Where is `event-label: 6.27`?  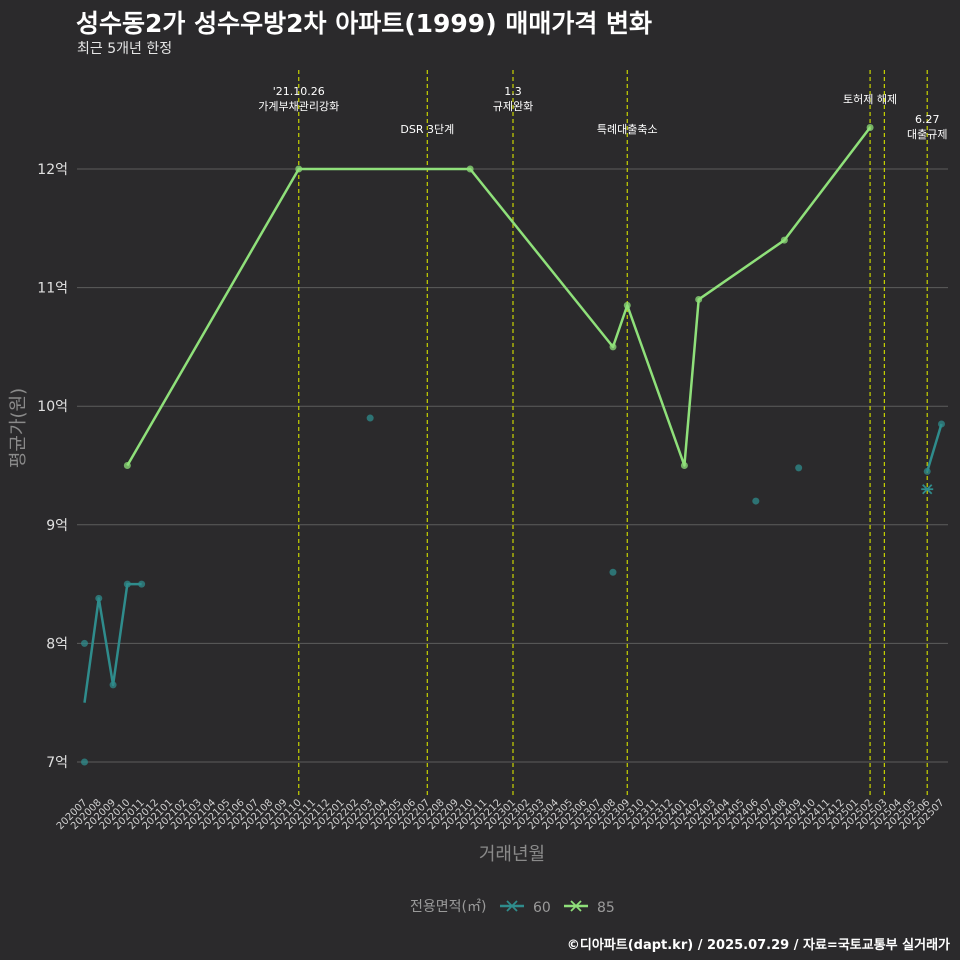 event-label: 6.27 is located at coordinates (927, 119).